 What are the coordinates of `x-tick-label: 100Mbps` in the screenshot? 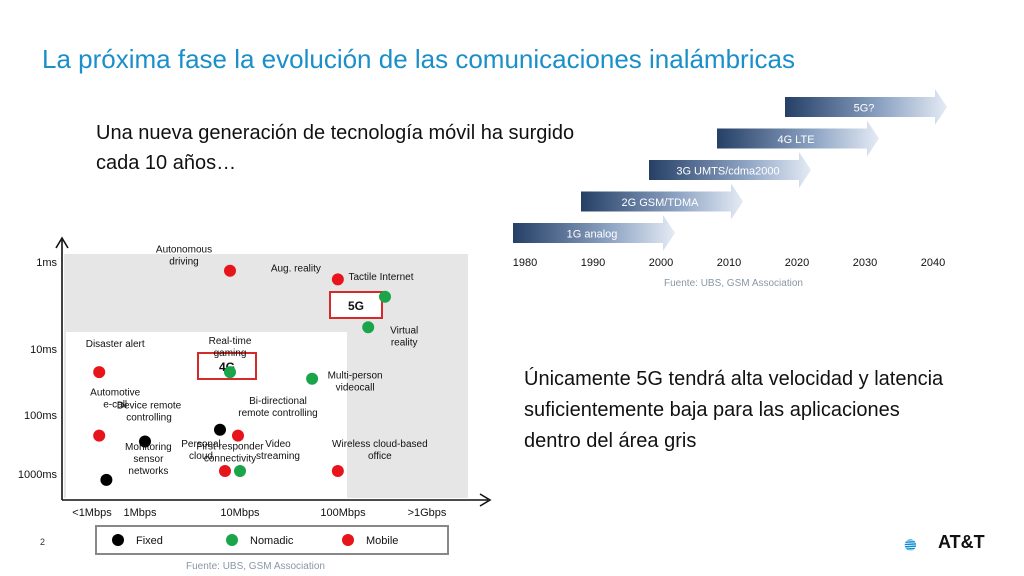 It's located at (343, 513).